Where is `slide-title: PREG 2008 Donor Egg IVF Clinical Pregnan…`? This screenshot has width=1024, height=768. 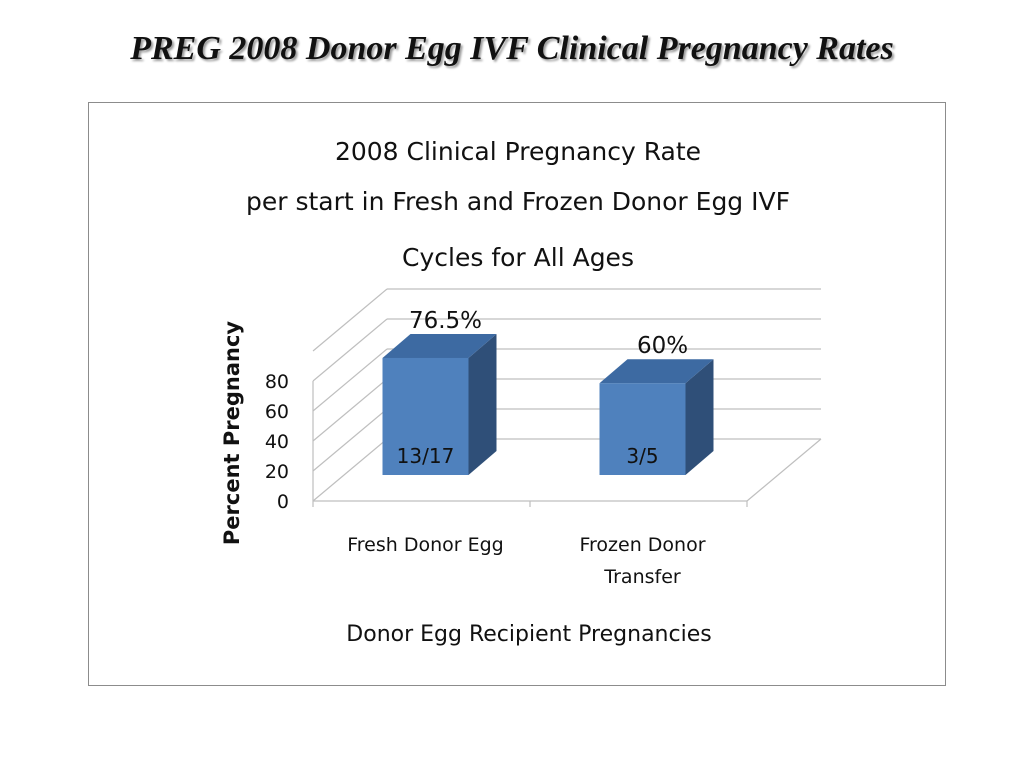 slide-title: PREG 2008 Donor Egg IVF Clinical Pregnan… is located at coordinates (512, 48).